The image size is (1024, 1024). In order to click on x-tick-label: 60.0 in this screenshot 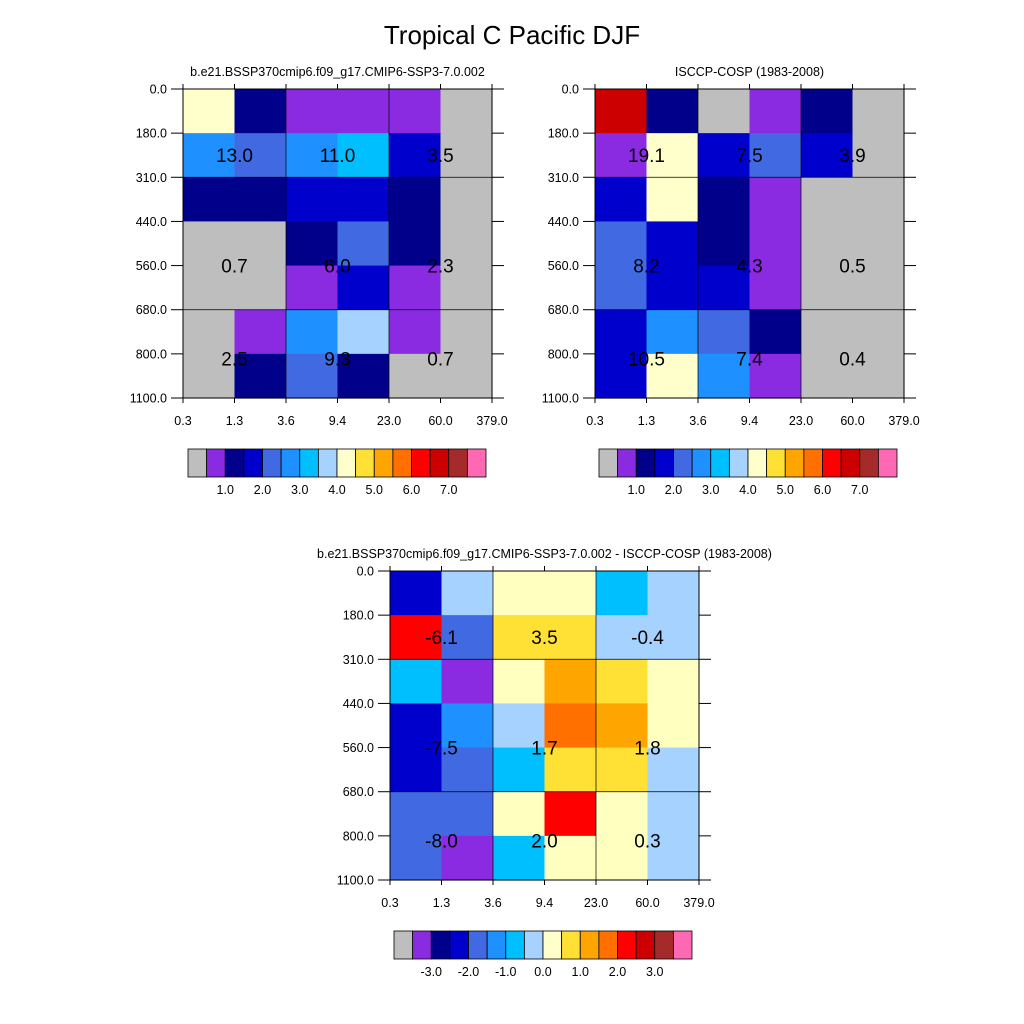, I will do `click(440, 421)`.